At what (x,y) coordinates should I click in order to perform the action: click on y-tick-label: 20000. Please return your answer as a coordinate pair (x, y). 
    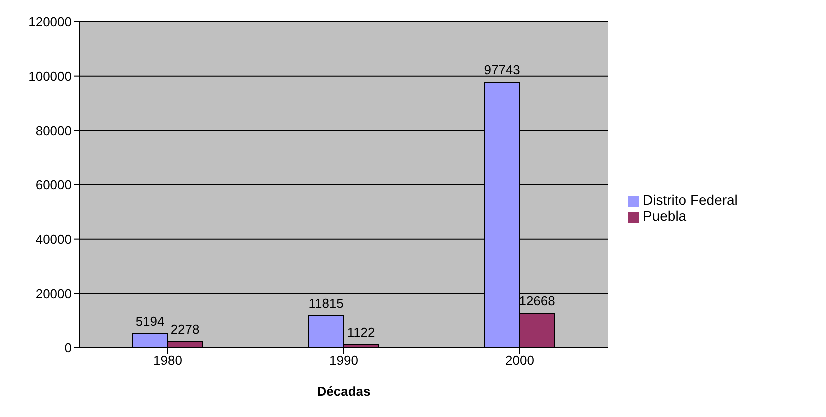
    Looking at the image, I should click on (54, 294).